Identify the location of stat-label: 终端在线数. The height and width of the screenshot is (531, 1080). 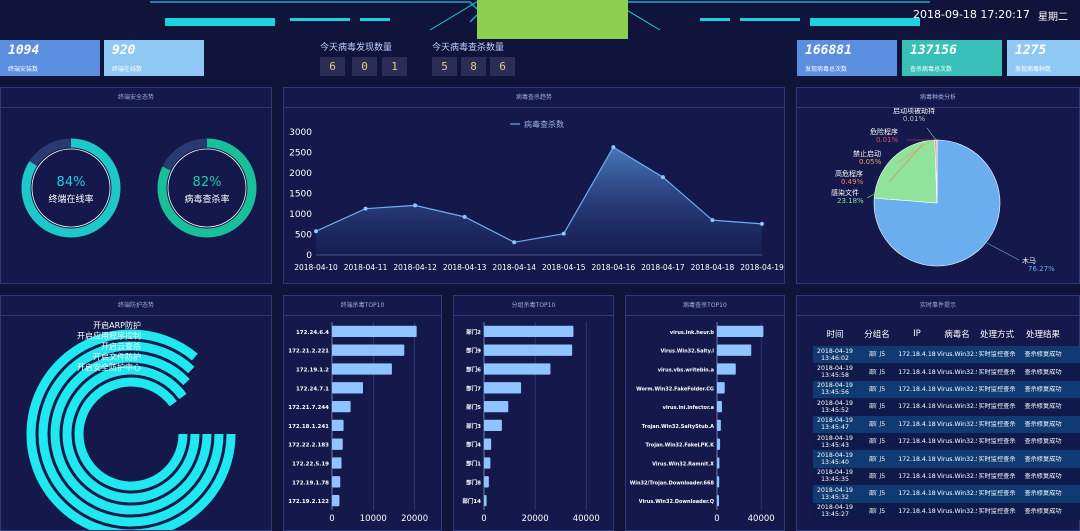
(127, 69).